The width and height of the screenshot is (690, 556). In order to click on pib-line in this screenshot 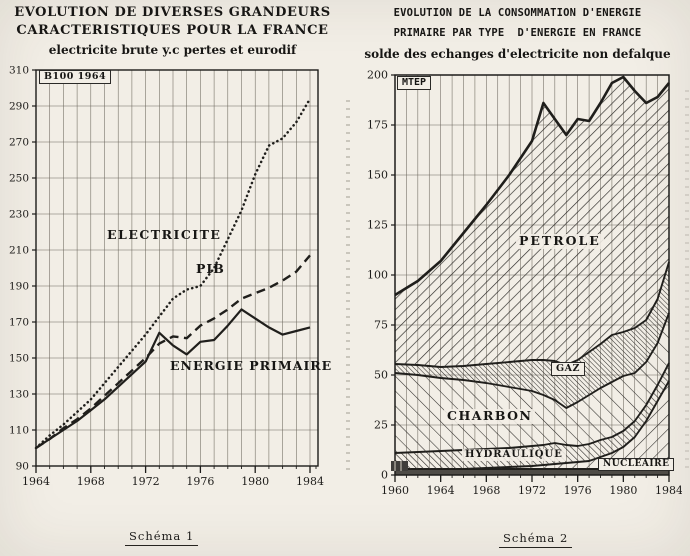, I will do `click(173, 352)`.